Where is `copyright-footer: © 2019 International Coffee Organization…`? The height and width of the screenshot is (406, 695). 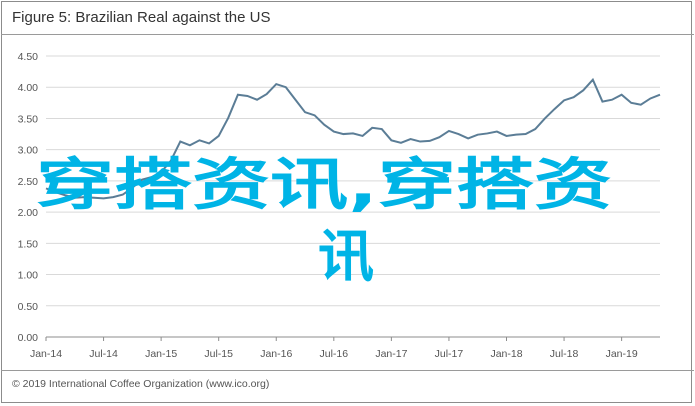 copyright-footer: © 2019 International Coffee Organization… is located at coordinates (141, 384).